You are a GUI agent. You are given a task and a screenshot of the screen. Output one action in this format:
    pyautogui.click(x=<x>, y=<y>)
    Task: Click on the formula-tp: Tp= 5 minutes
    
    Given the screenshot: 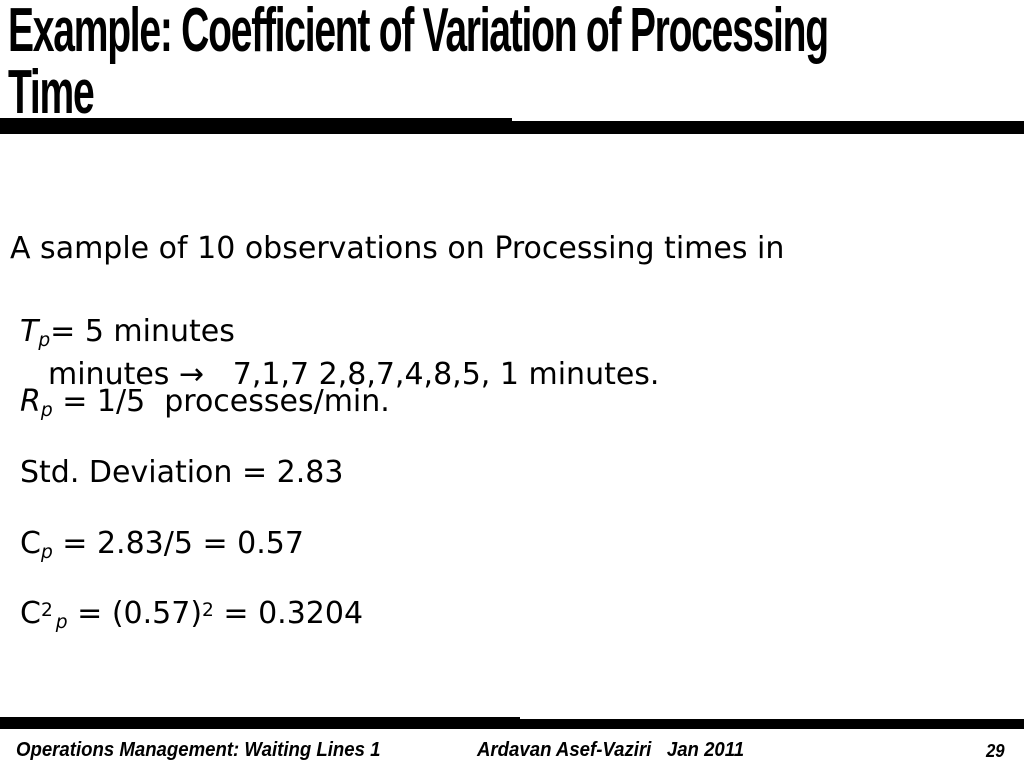 What is the action you would take?
    pyautogui.click(x=127, y=332)
    